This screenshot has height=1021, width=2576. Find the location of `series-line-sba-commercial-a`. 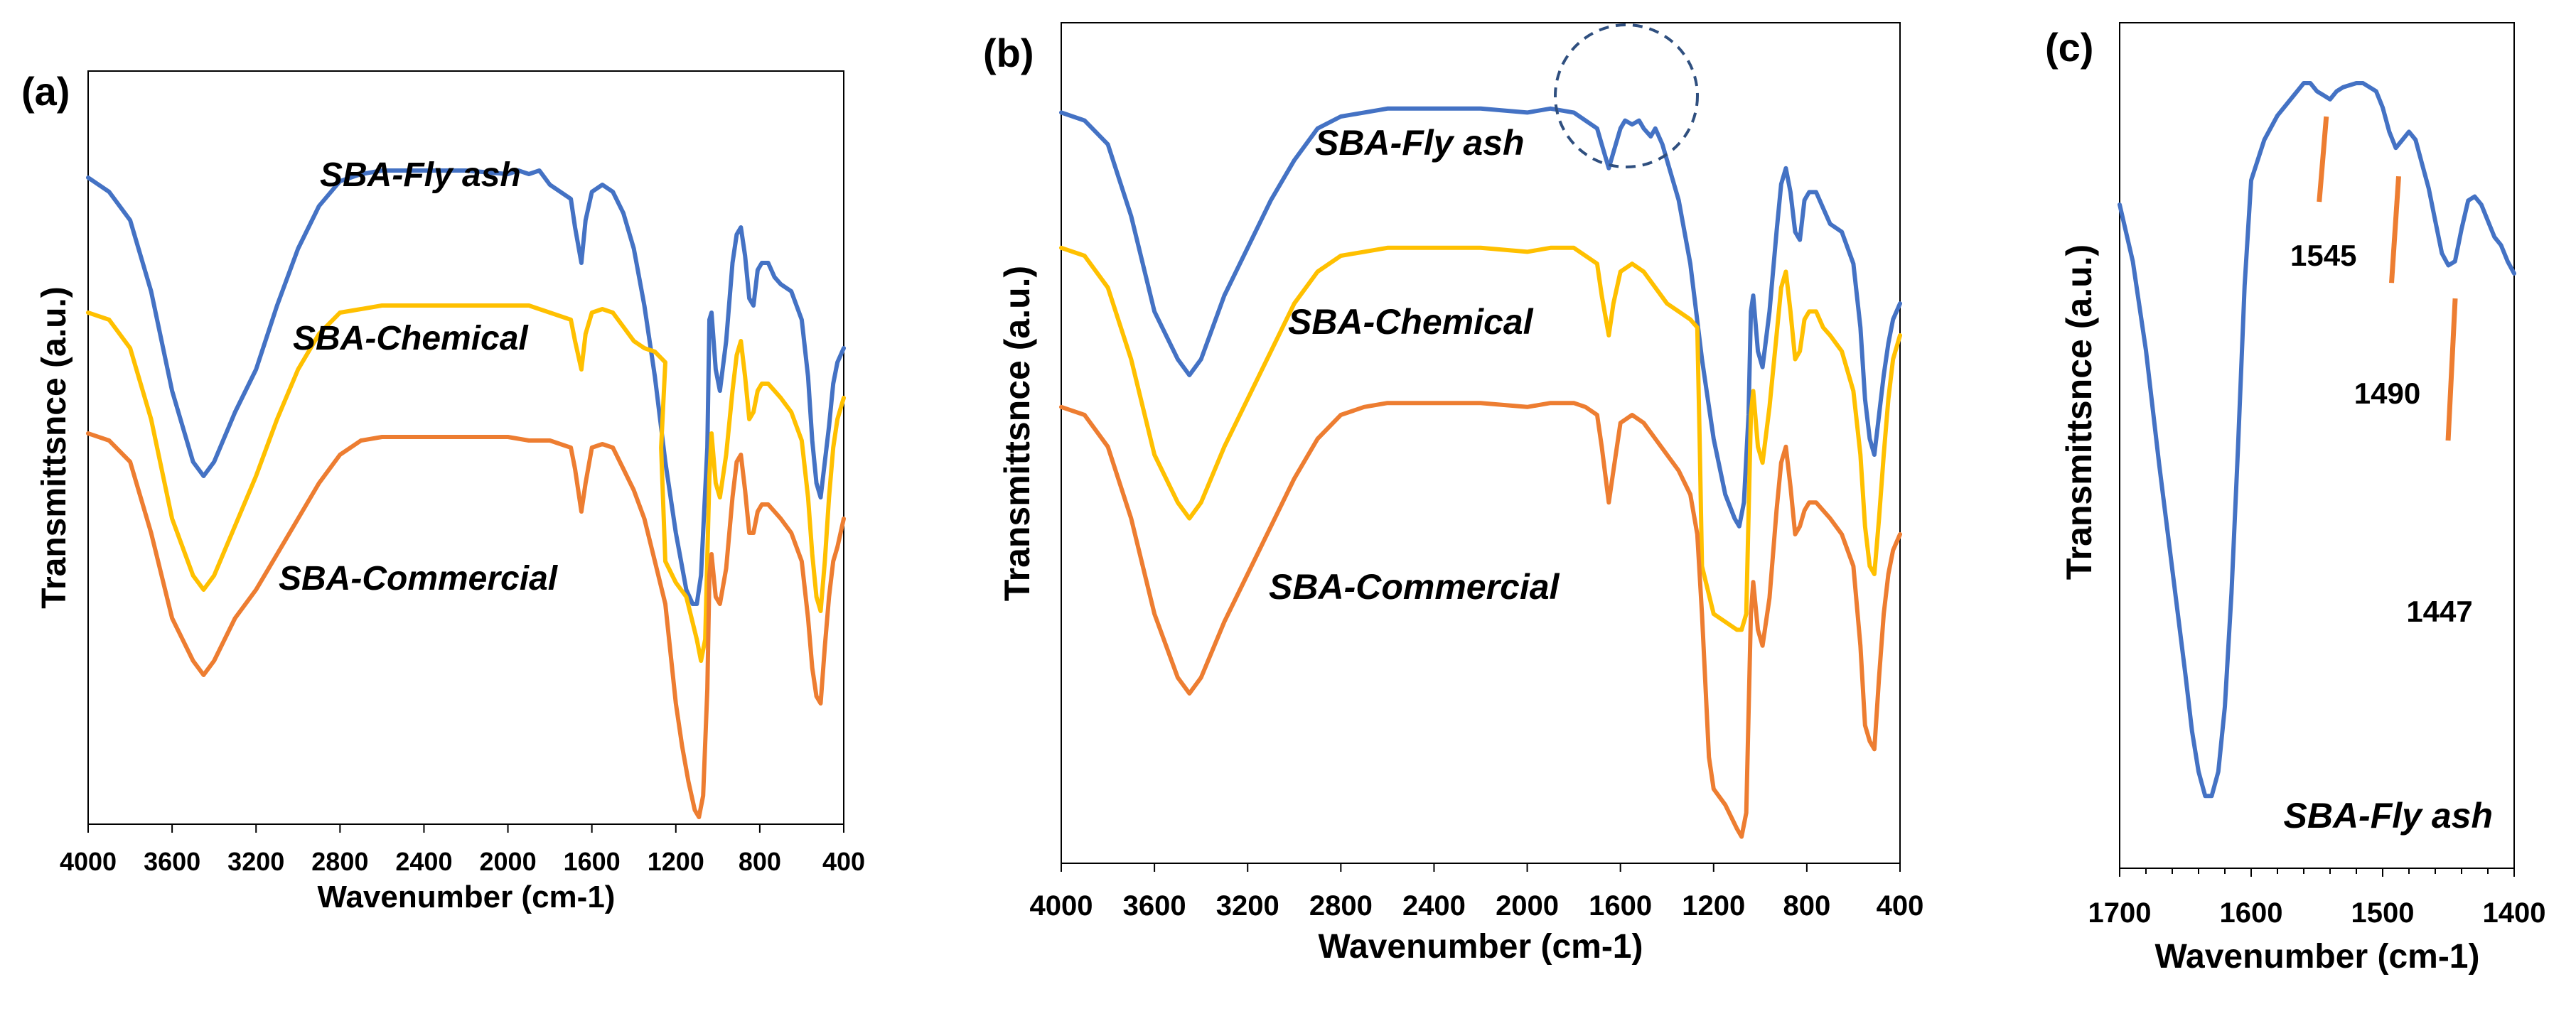

series-line-sba-commercial-a is located at coordinates (466, 625).